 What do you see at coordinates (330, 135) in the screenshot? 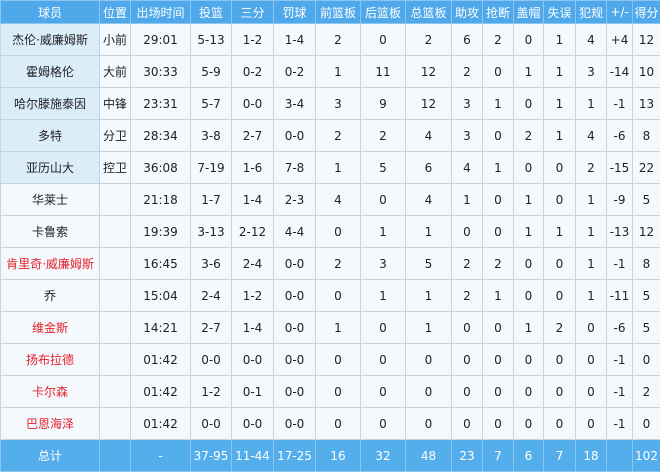
I see `table-row: 多特 分卫 28:34 3-8 2-7 0-0 2 2 4 3 0 2 1 4 -6 8` at bounding box center [330, 135].